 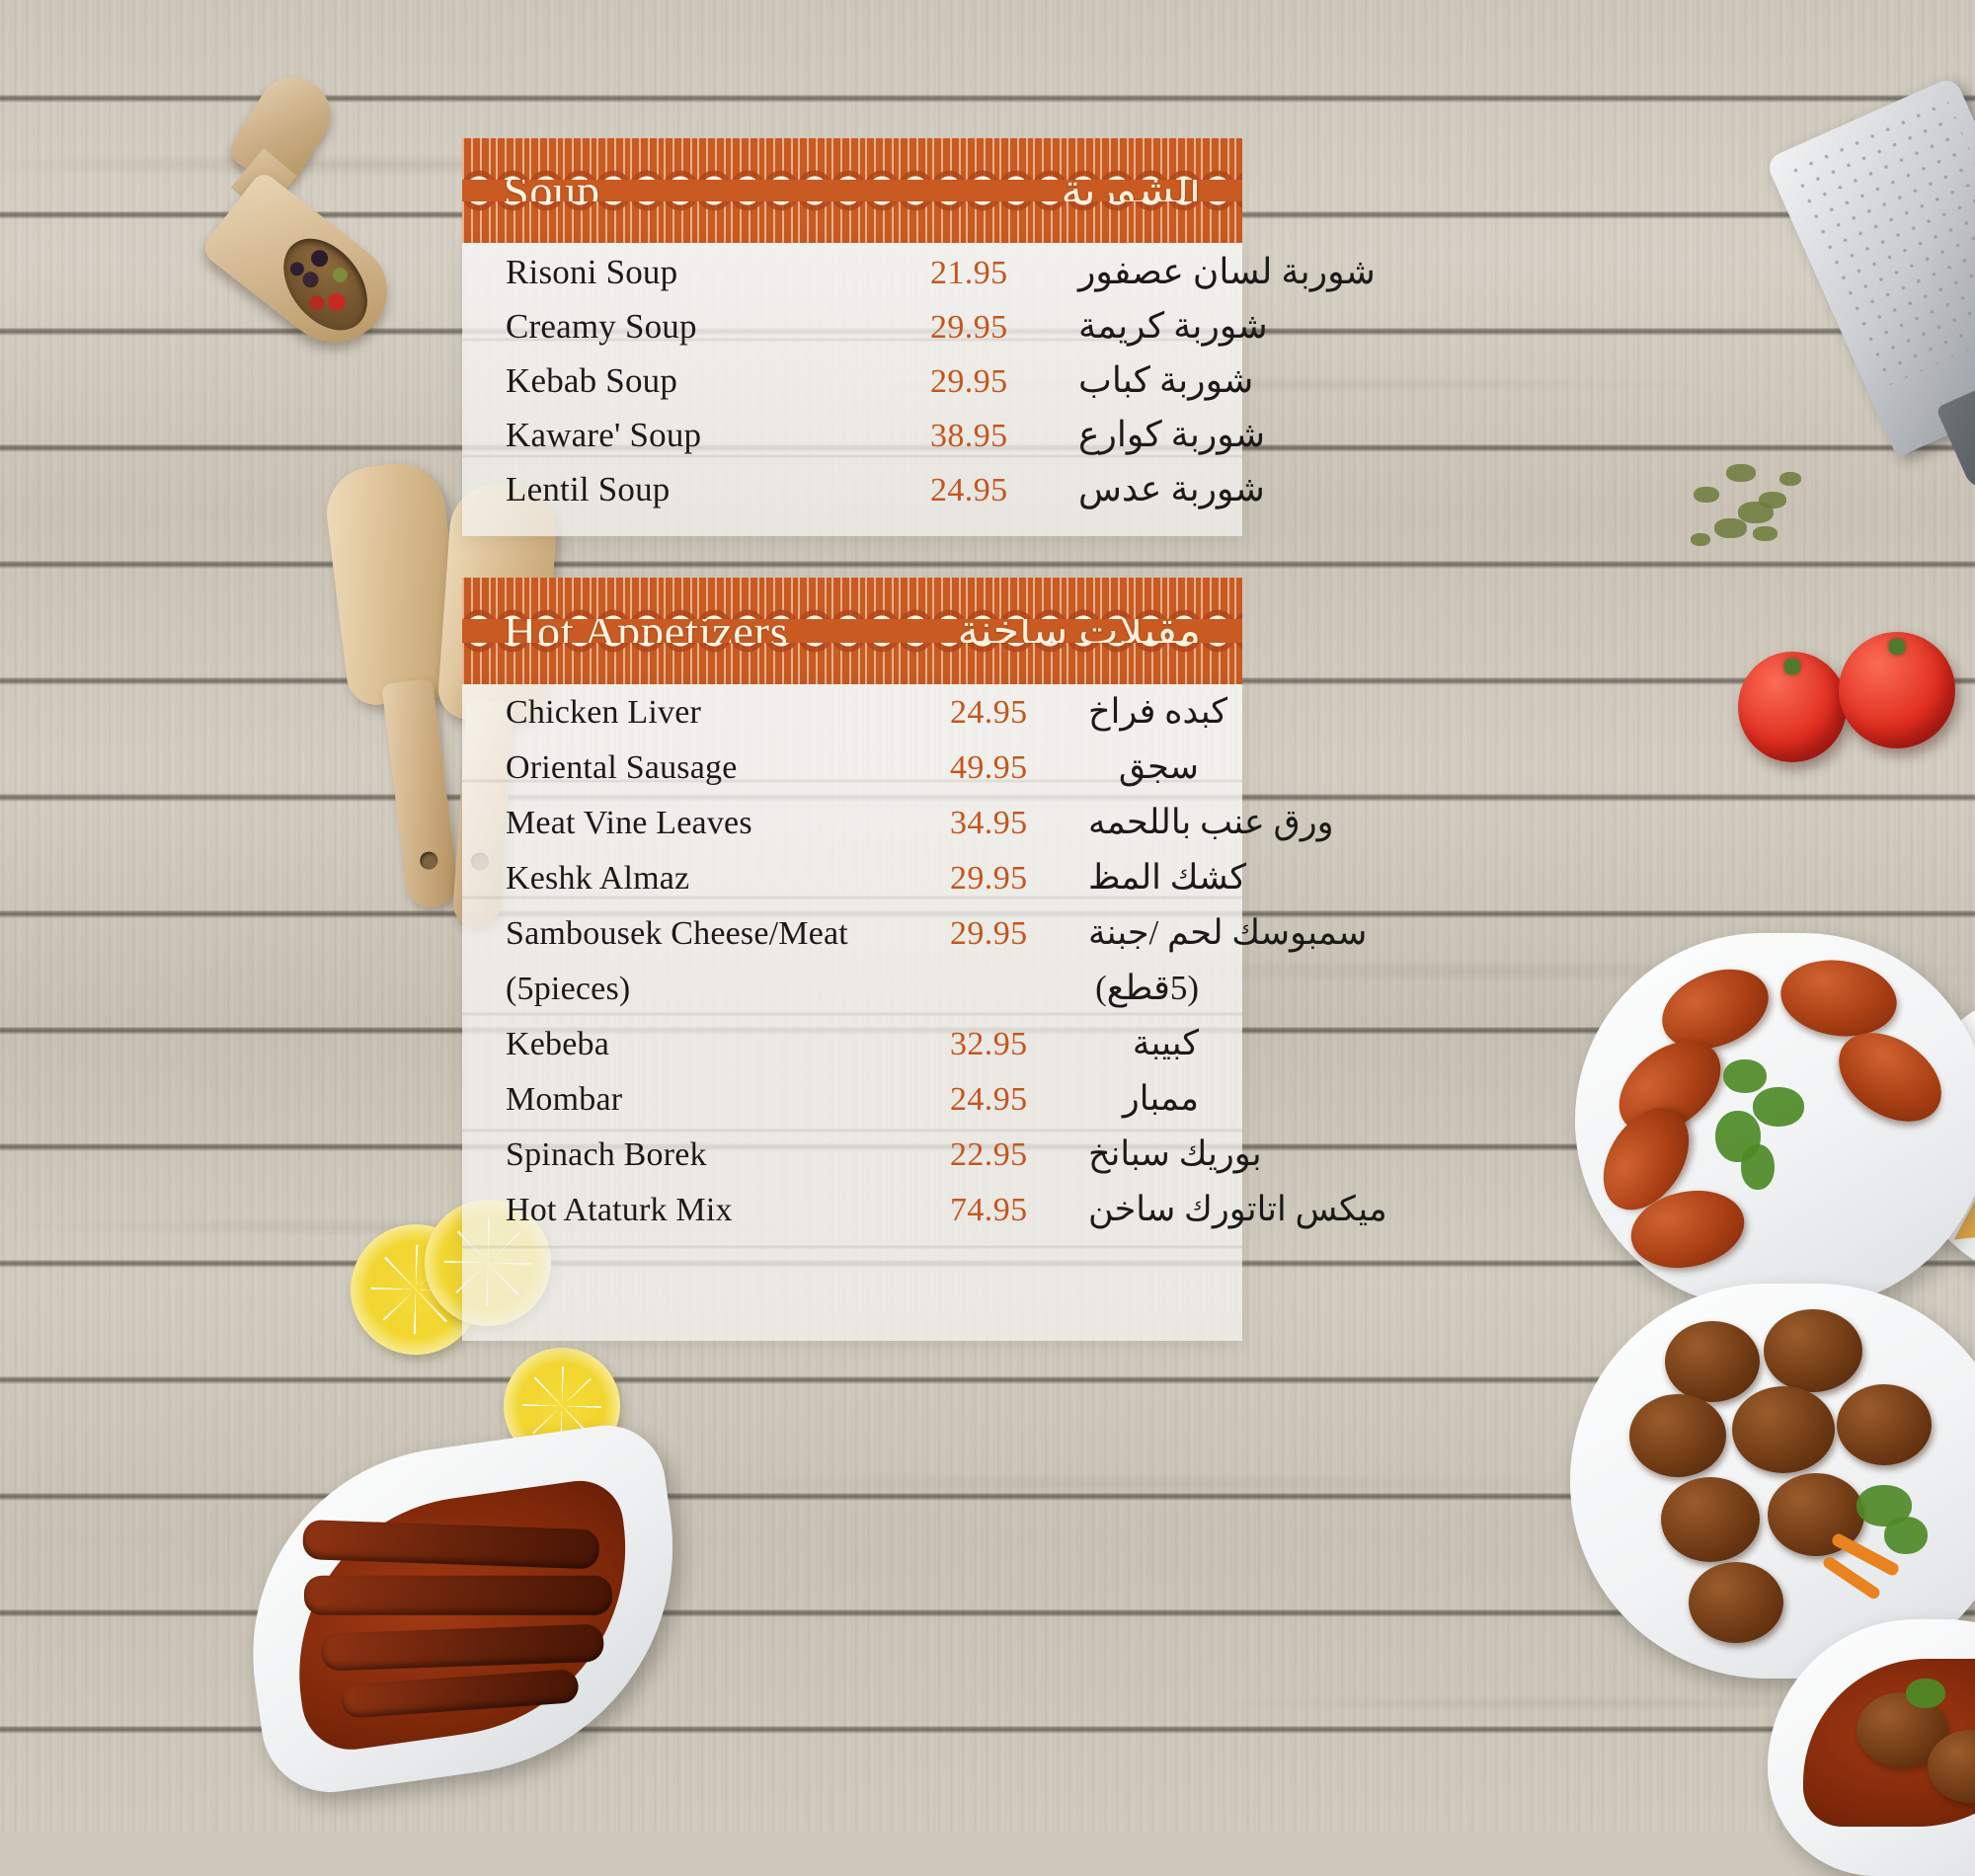 What do you see at coordinates (898, 831) in the screenshot?
I see `menu-row: Meat Vine Leaves 34.95 ورق عنب باللحمه` at bounding box center [898, 831].